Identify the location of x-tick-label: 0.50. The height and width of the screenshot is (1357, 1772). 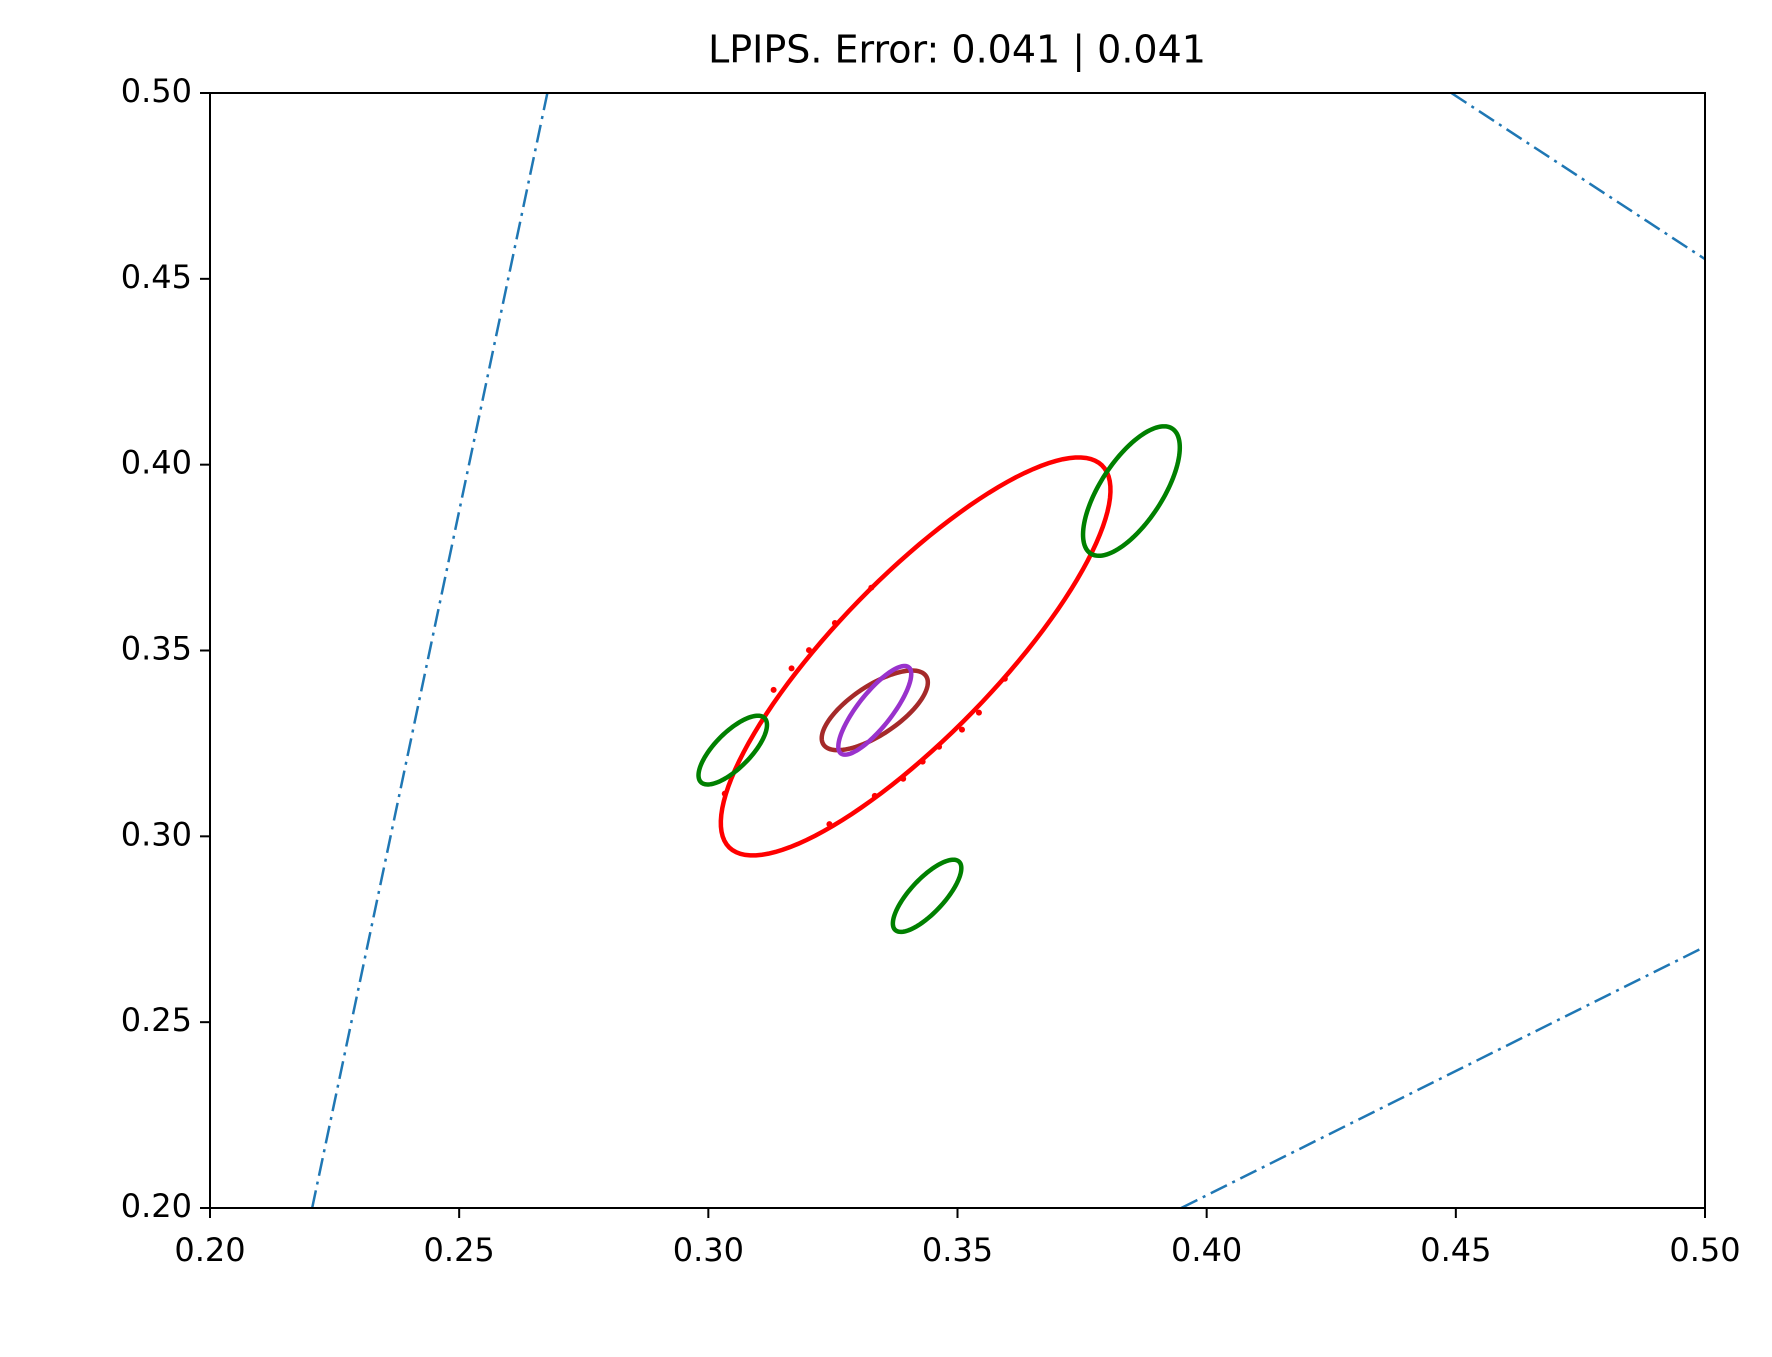
(1704, 1250).